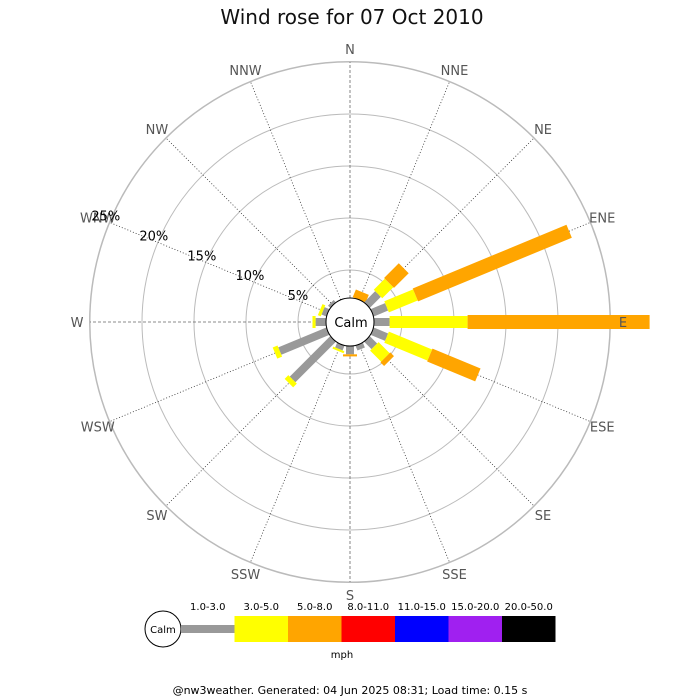 Image resolution: width=700 pixels, height=700 pixels. What do you see at coordinates (529, 607) in the screenshot?
I see `legend-label-20.0-50.0: 20.0-50.0` at bounding box center [529, 607].